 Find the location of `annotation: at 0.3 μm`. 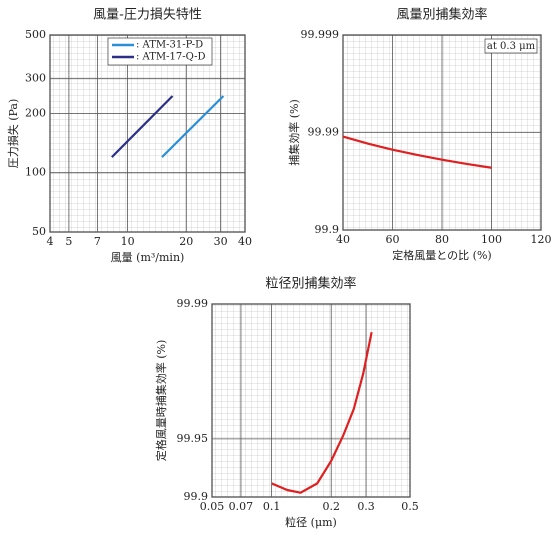

annotation: at 0.3 μm is located at coordinates (511, 46).